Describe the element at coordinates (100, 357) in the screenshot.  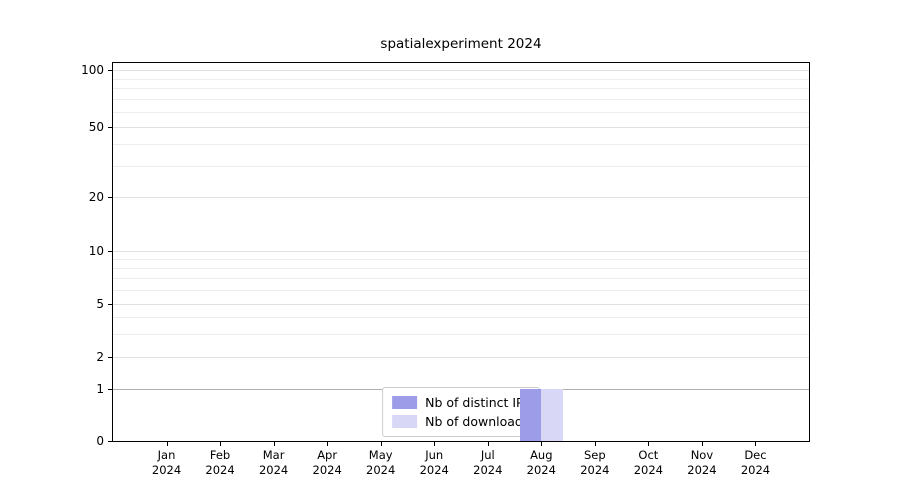
I see `y-tick-label: 2` at that location.